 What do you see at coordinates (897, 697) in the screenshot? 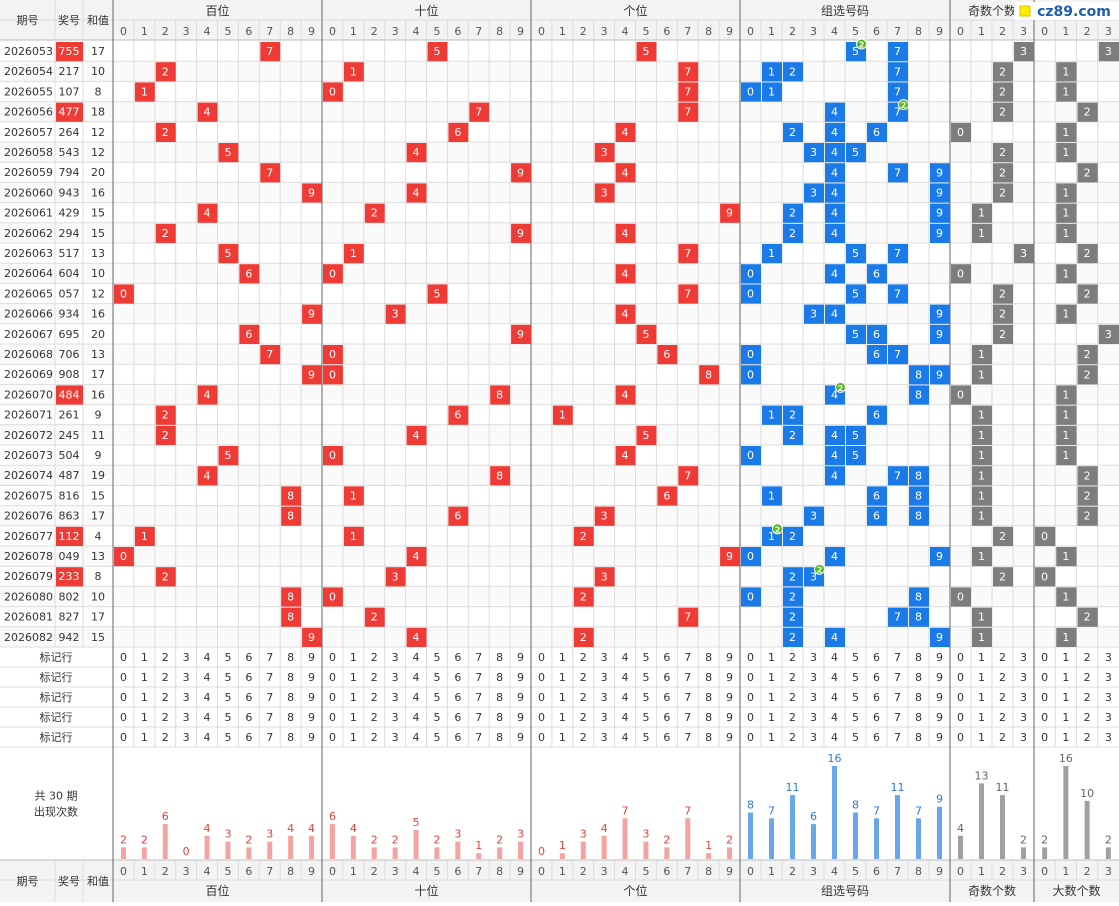
I see `marker-digit: 7` at bounding box center [897, 697].